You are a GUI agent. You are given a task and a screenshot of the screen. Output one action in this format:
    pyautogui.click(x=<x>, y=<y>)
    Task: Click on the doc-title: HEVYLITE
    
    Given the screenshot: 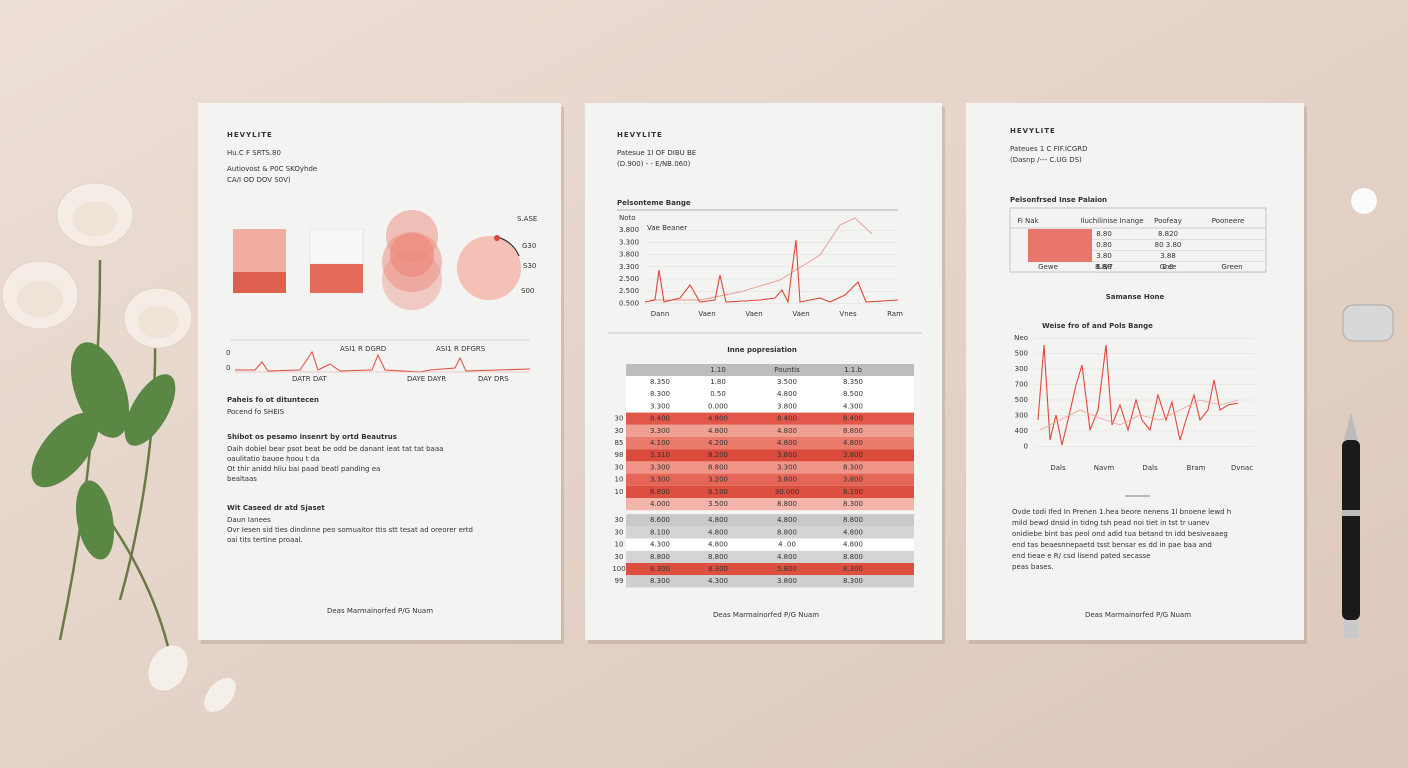 What is the action you would take?
    pyautogui.click(x=250, y=135)
    